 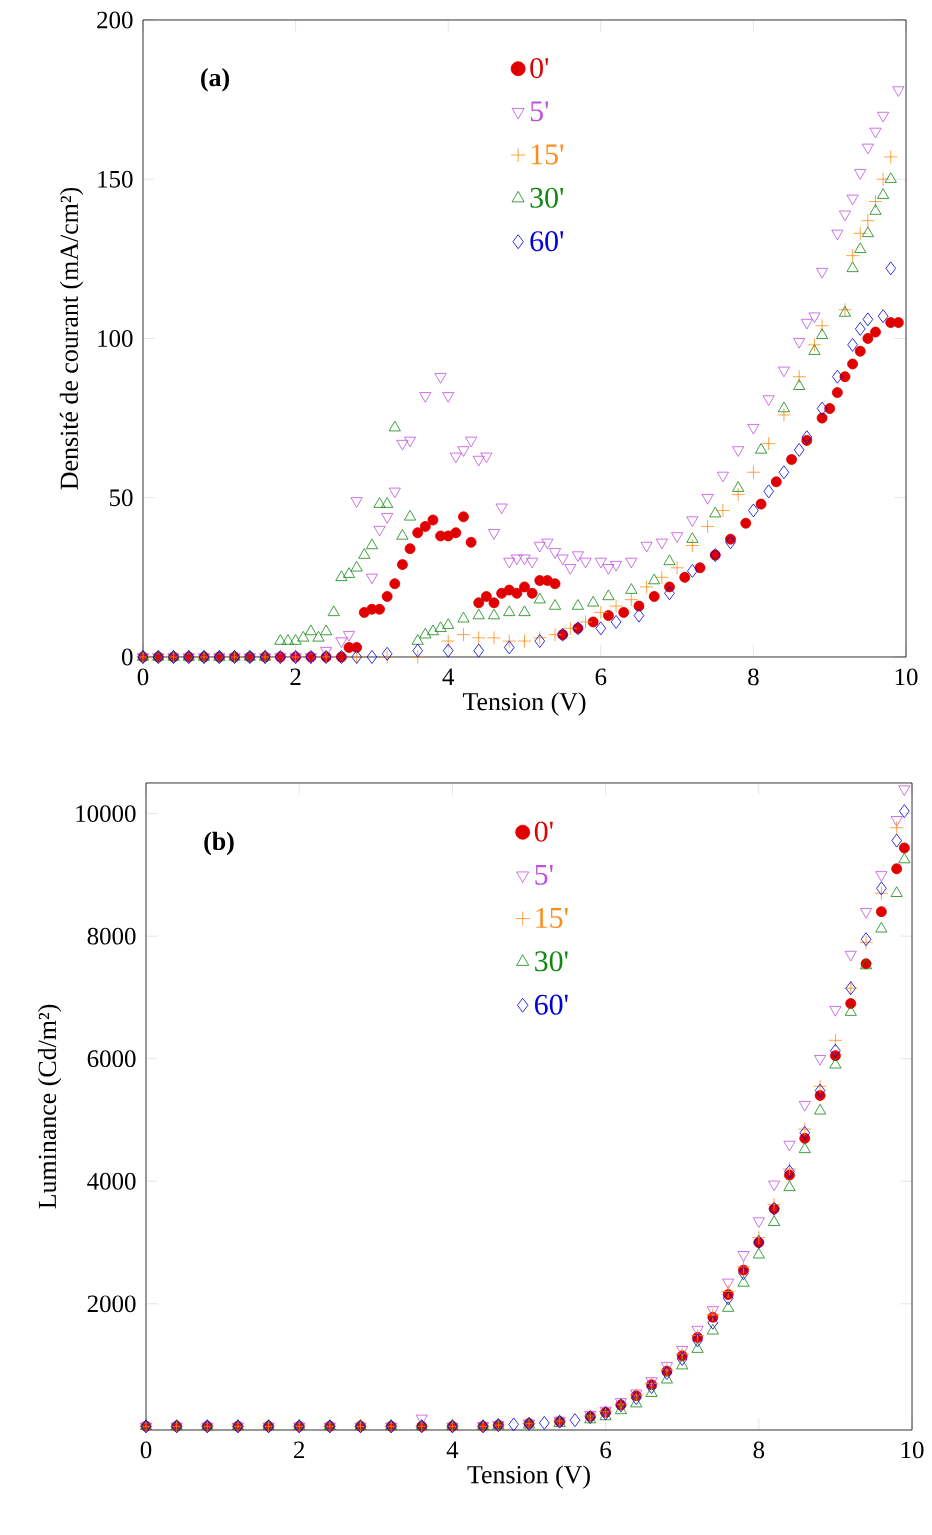 I want to click on y-tick-label: 2000, so click(x=111, y=1304).